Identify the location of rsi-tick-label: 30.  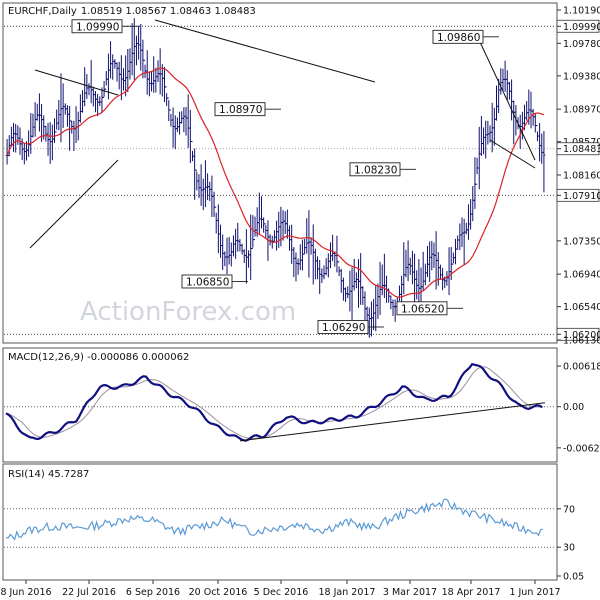
(569, 548).